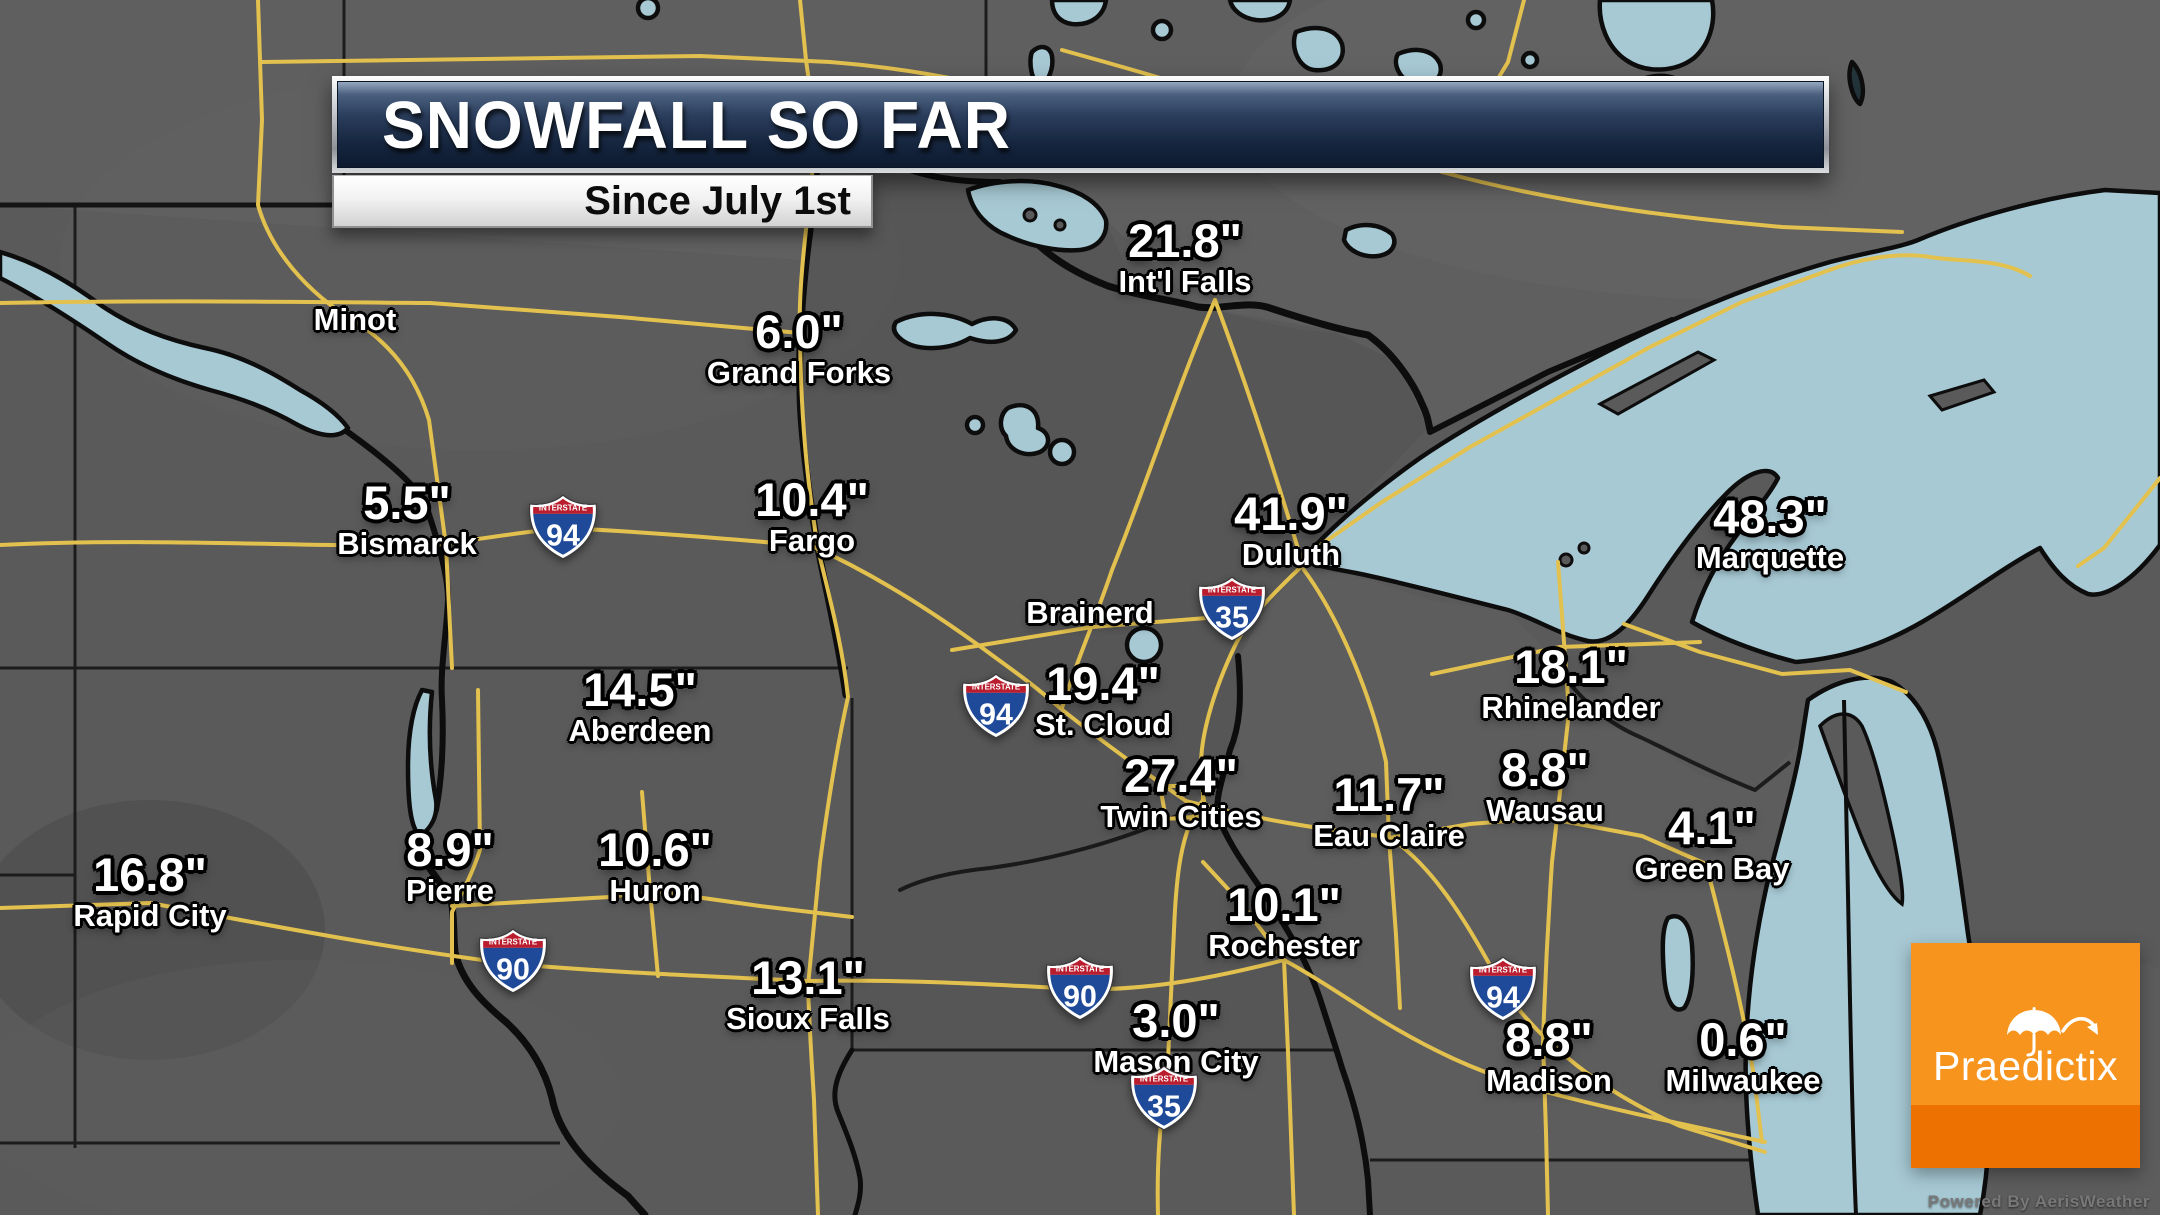  I want to click on city-name: Rapid City, so click(150, 915).